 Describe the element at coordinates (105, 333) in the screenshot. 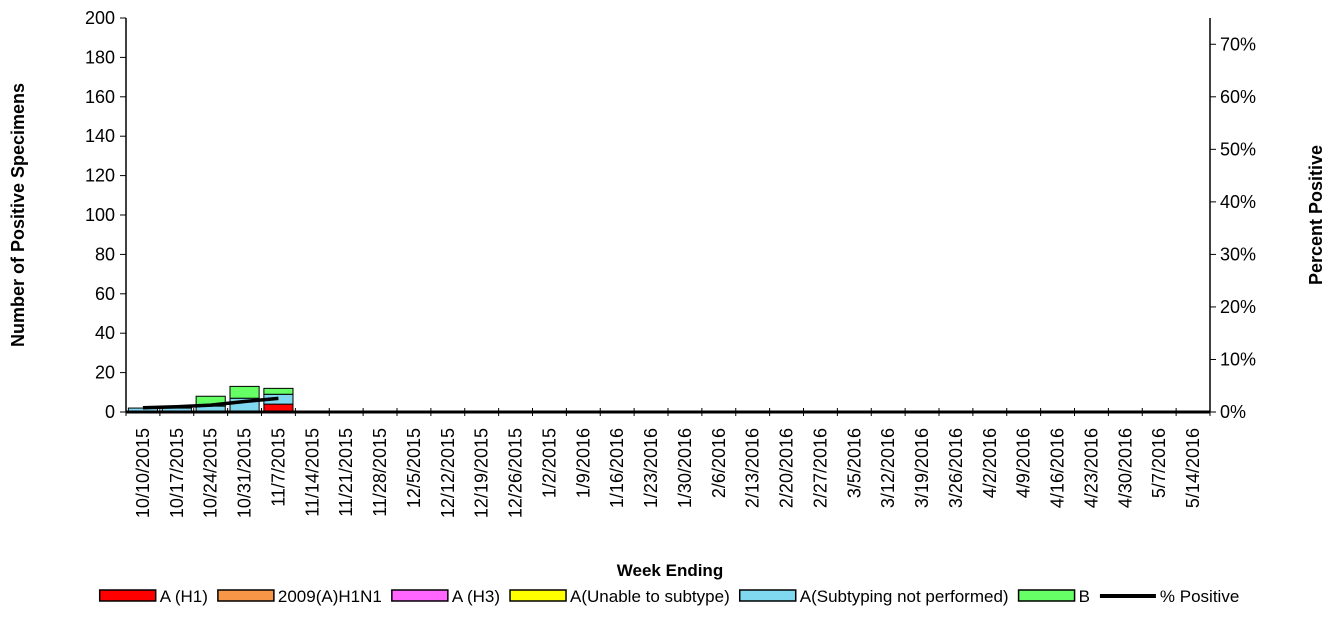

I see `y-tick-label-2: 40` at that location.